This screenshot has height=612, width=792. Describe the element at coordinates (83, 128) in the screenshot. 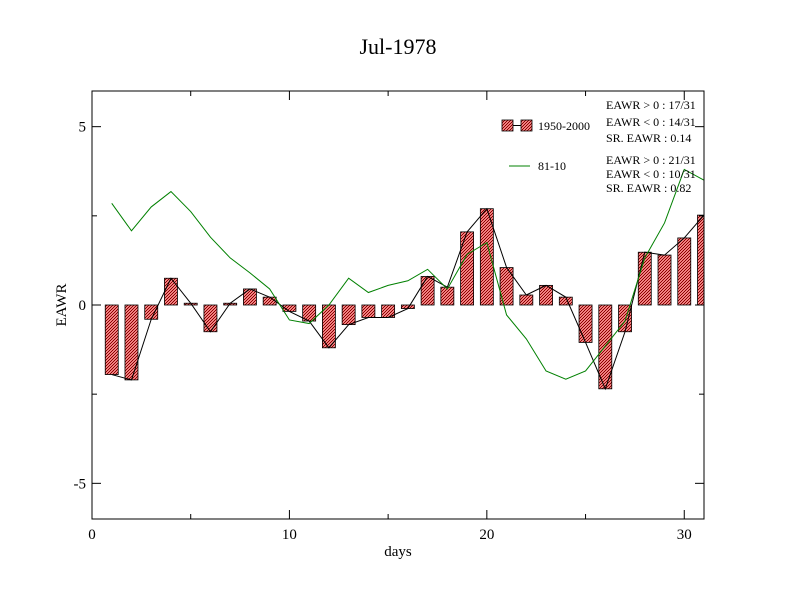

I see `y-tick-label-5: 5` at that location.